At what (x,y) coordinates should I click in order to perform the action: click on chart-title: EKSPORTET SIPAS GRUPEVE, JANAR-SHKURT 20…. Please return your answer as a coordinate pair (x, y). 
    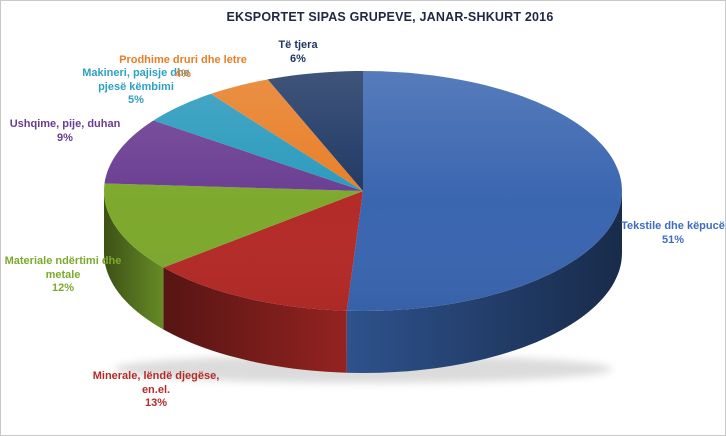
    Looking at the image, I should click on (390, 17).